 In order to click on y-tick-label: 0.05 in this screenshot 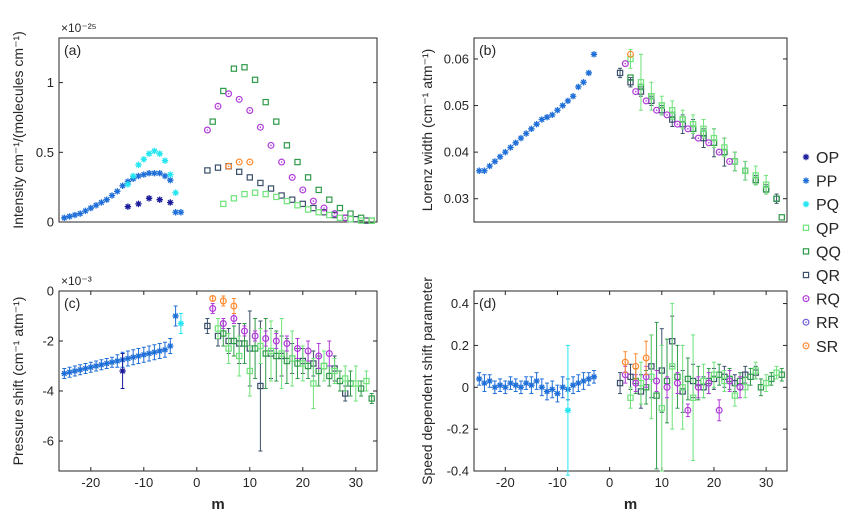, I will do `click(456, 105)`.